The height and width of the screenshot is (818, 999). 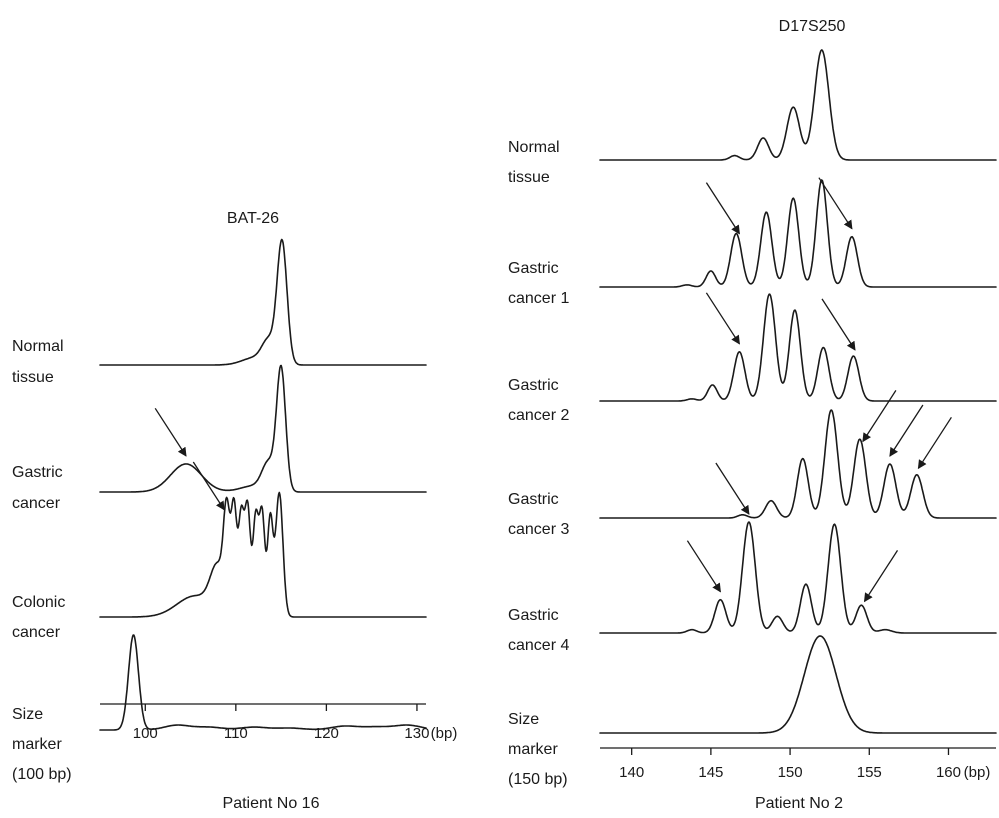 I want to click on bat26-x-axis-label: Patient No 16, so click(x=271, y=803).